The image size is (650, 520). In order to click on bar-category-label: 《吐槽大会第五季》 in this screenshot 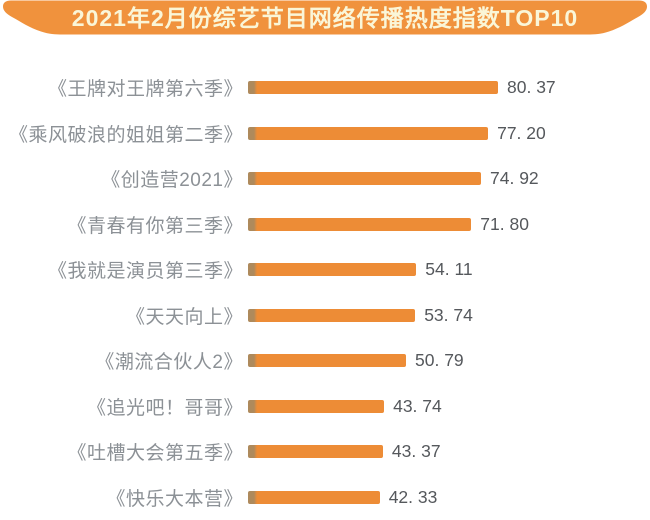, I will do `click(155, 454)`.